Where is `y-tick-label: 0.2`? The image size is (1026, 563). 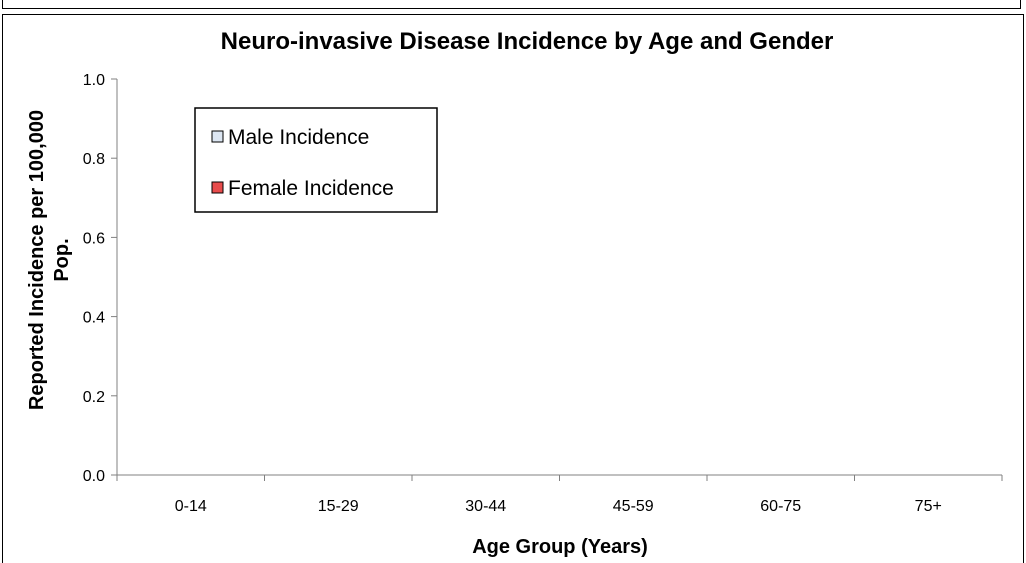
y-tick-label: 0.2 is located at coordinates (94, 397).